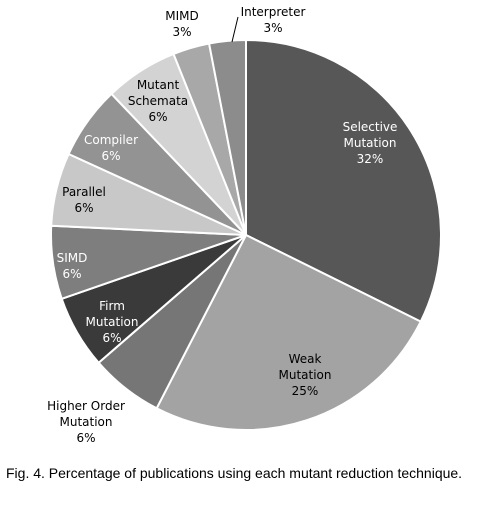  What do you see at coordinates (235, 29) in the screenshot?
I see `leader-line-interpreter` at bounding box center [235, 29].